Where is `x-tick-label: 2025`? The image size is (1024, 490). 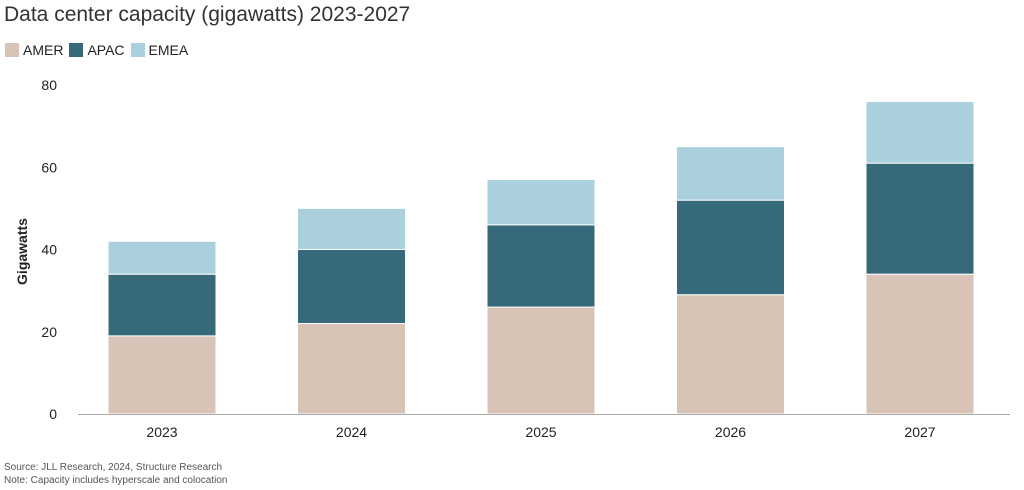 x-tick-label: 2025 is located at coordinates (540, 432).